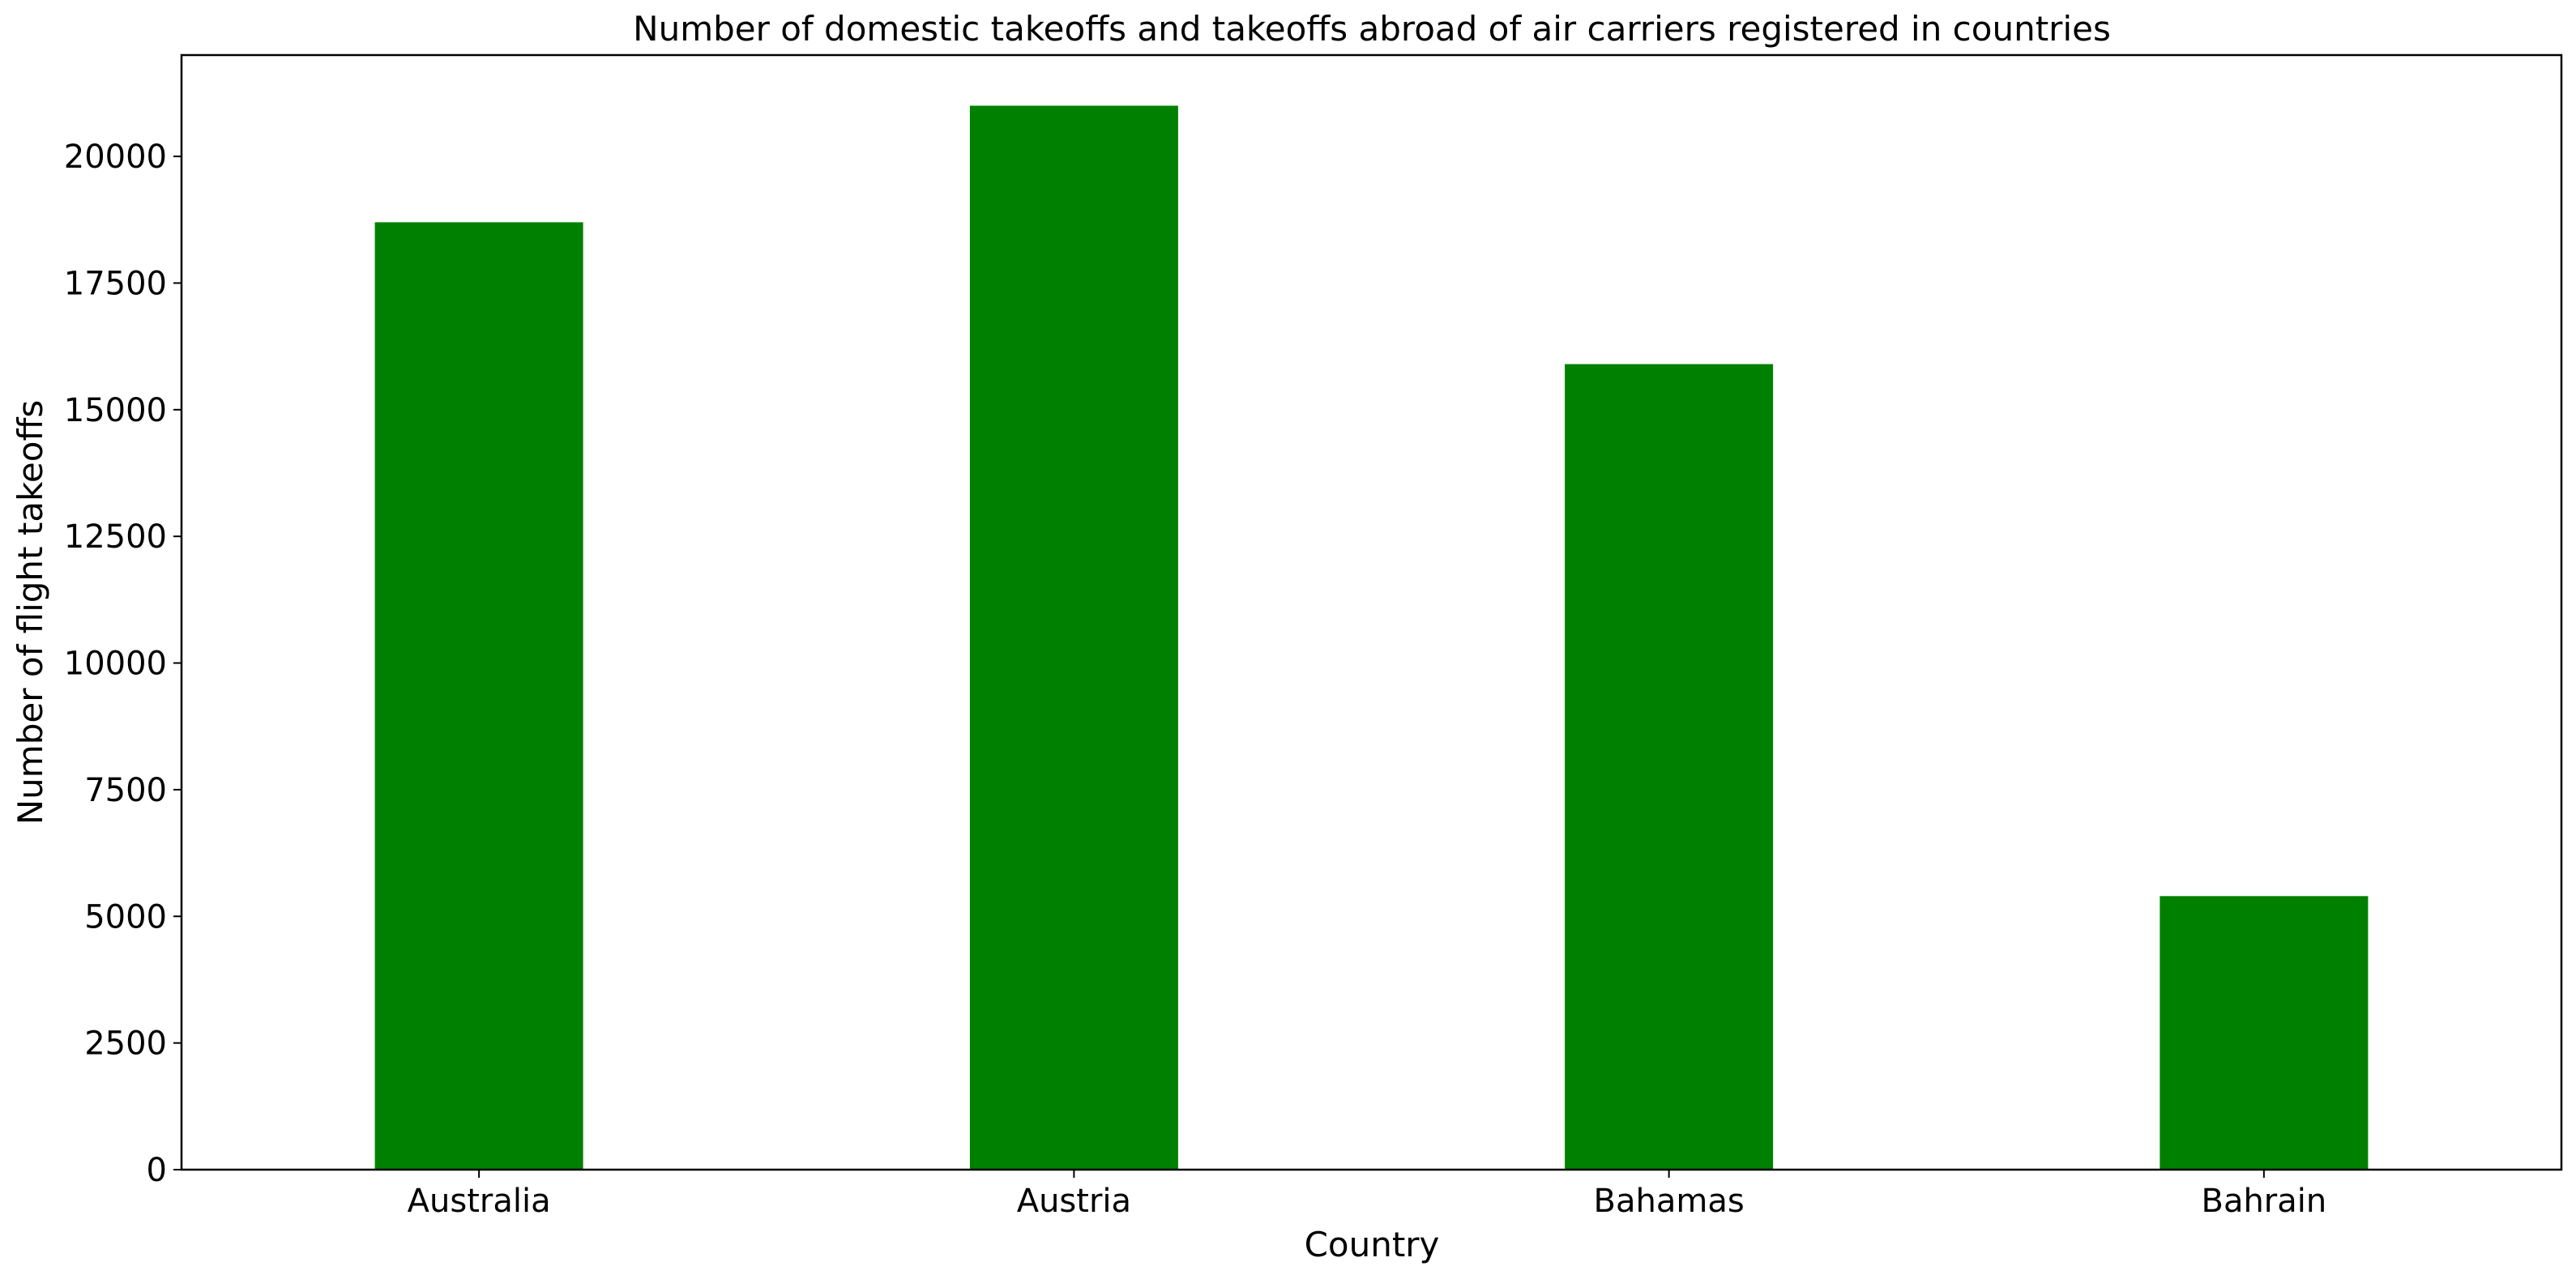  What do you see at coordinates (115, 283) in the screenshot?
I see `y-tick-label: 17500` at bounding box center [115, 283].